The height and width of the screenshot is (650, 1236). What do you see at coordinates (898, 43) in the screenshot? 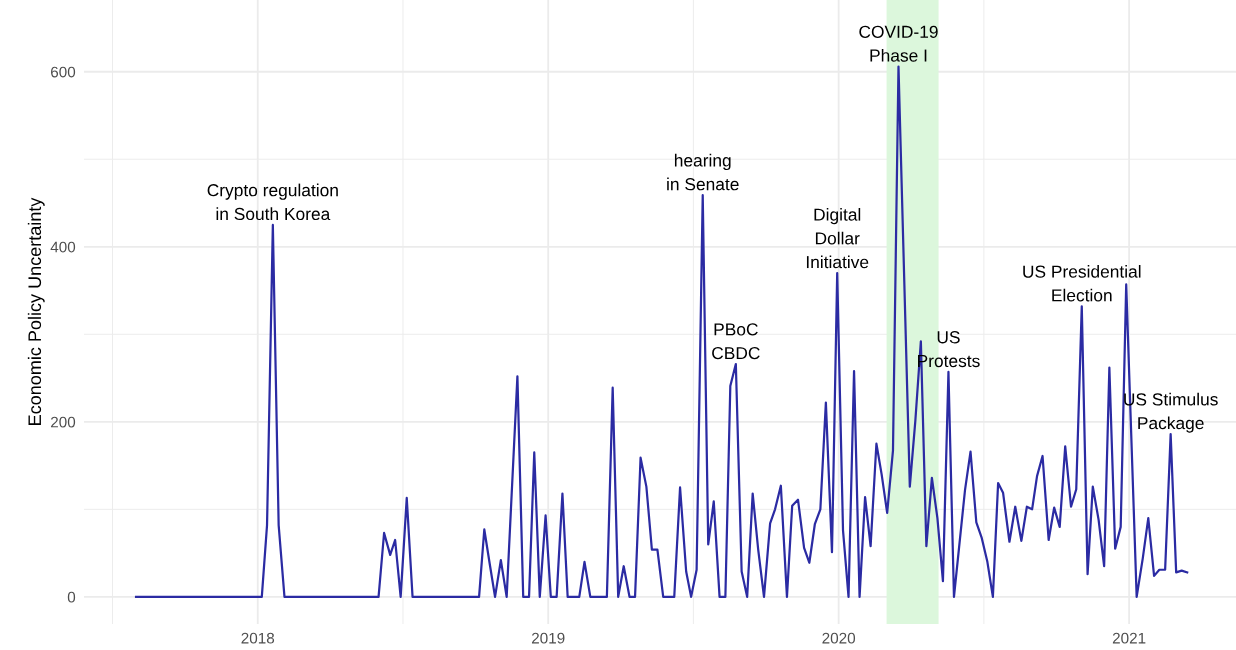
I see `annotation: COVID-19 Phase I` at bounding box center [898, 43].